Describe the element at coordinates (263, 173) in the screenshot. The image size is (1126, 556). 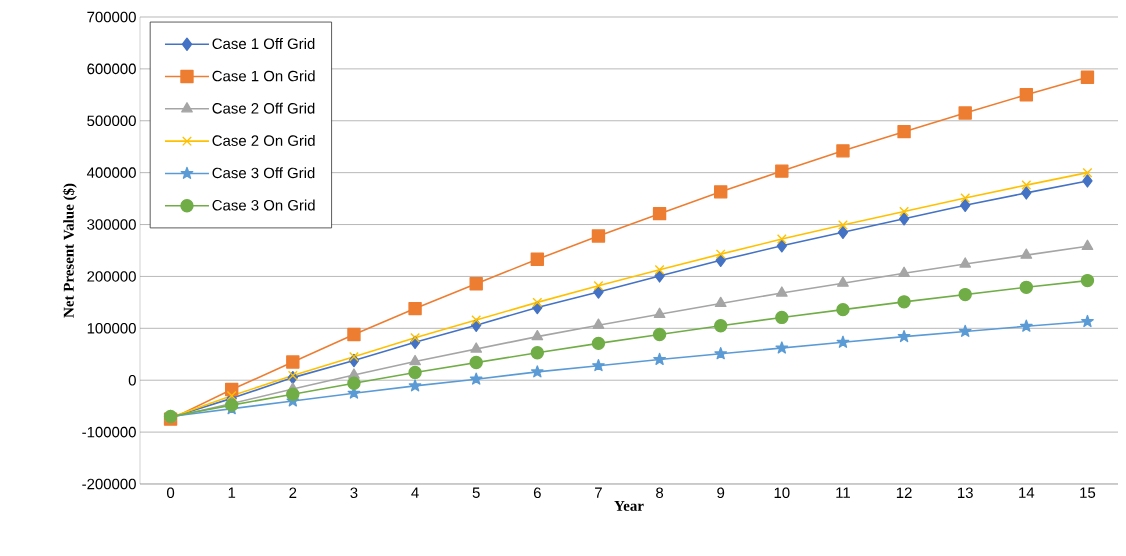
I see `legend-label: Case 3 Off Grid` at that location.